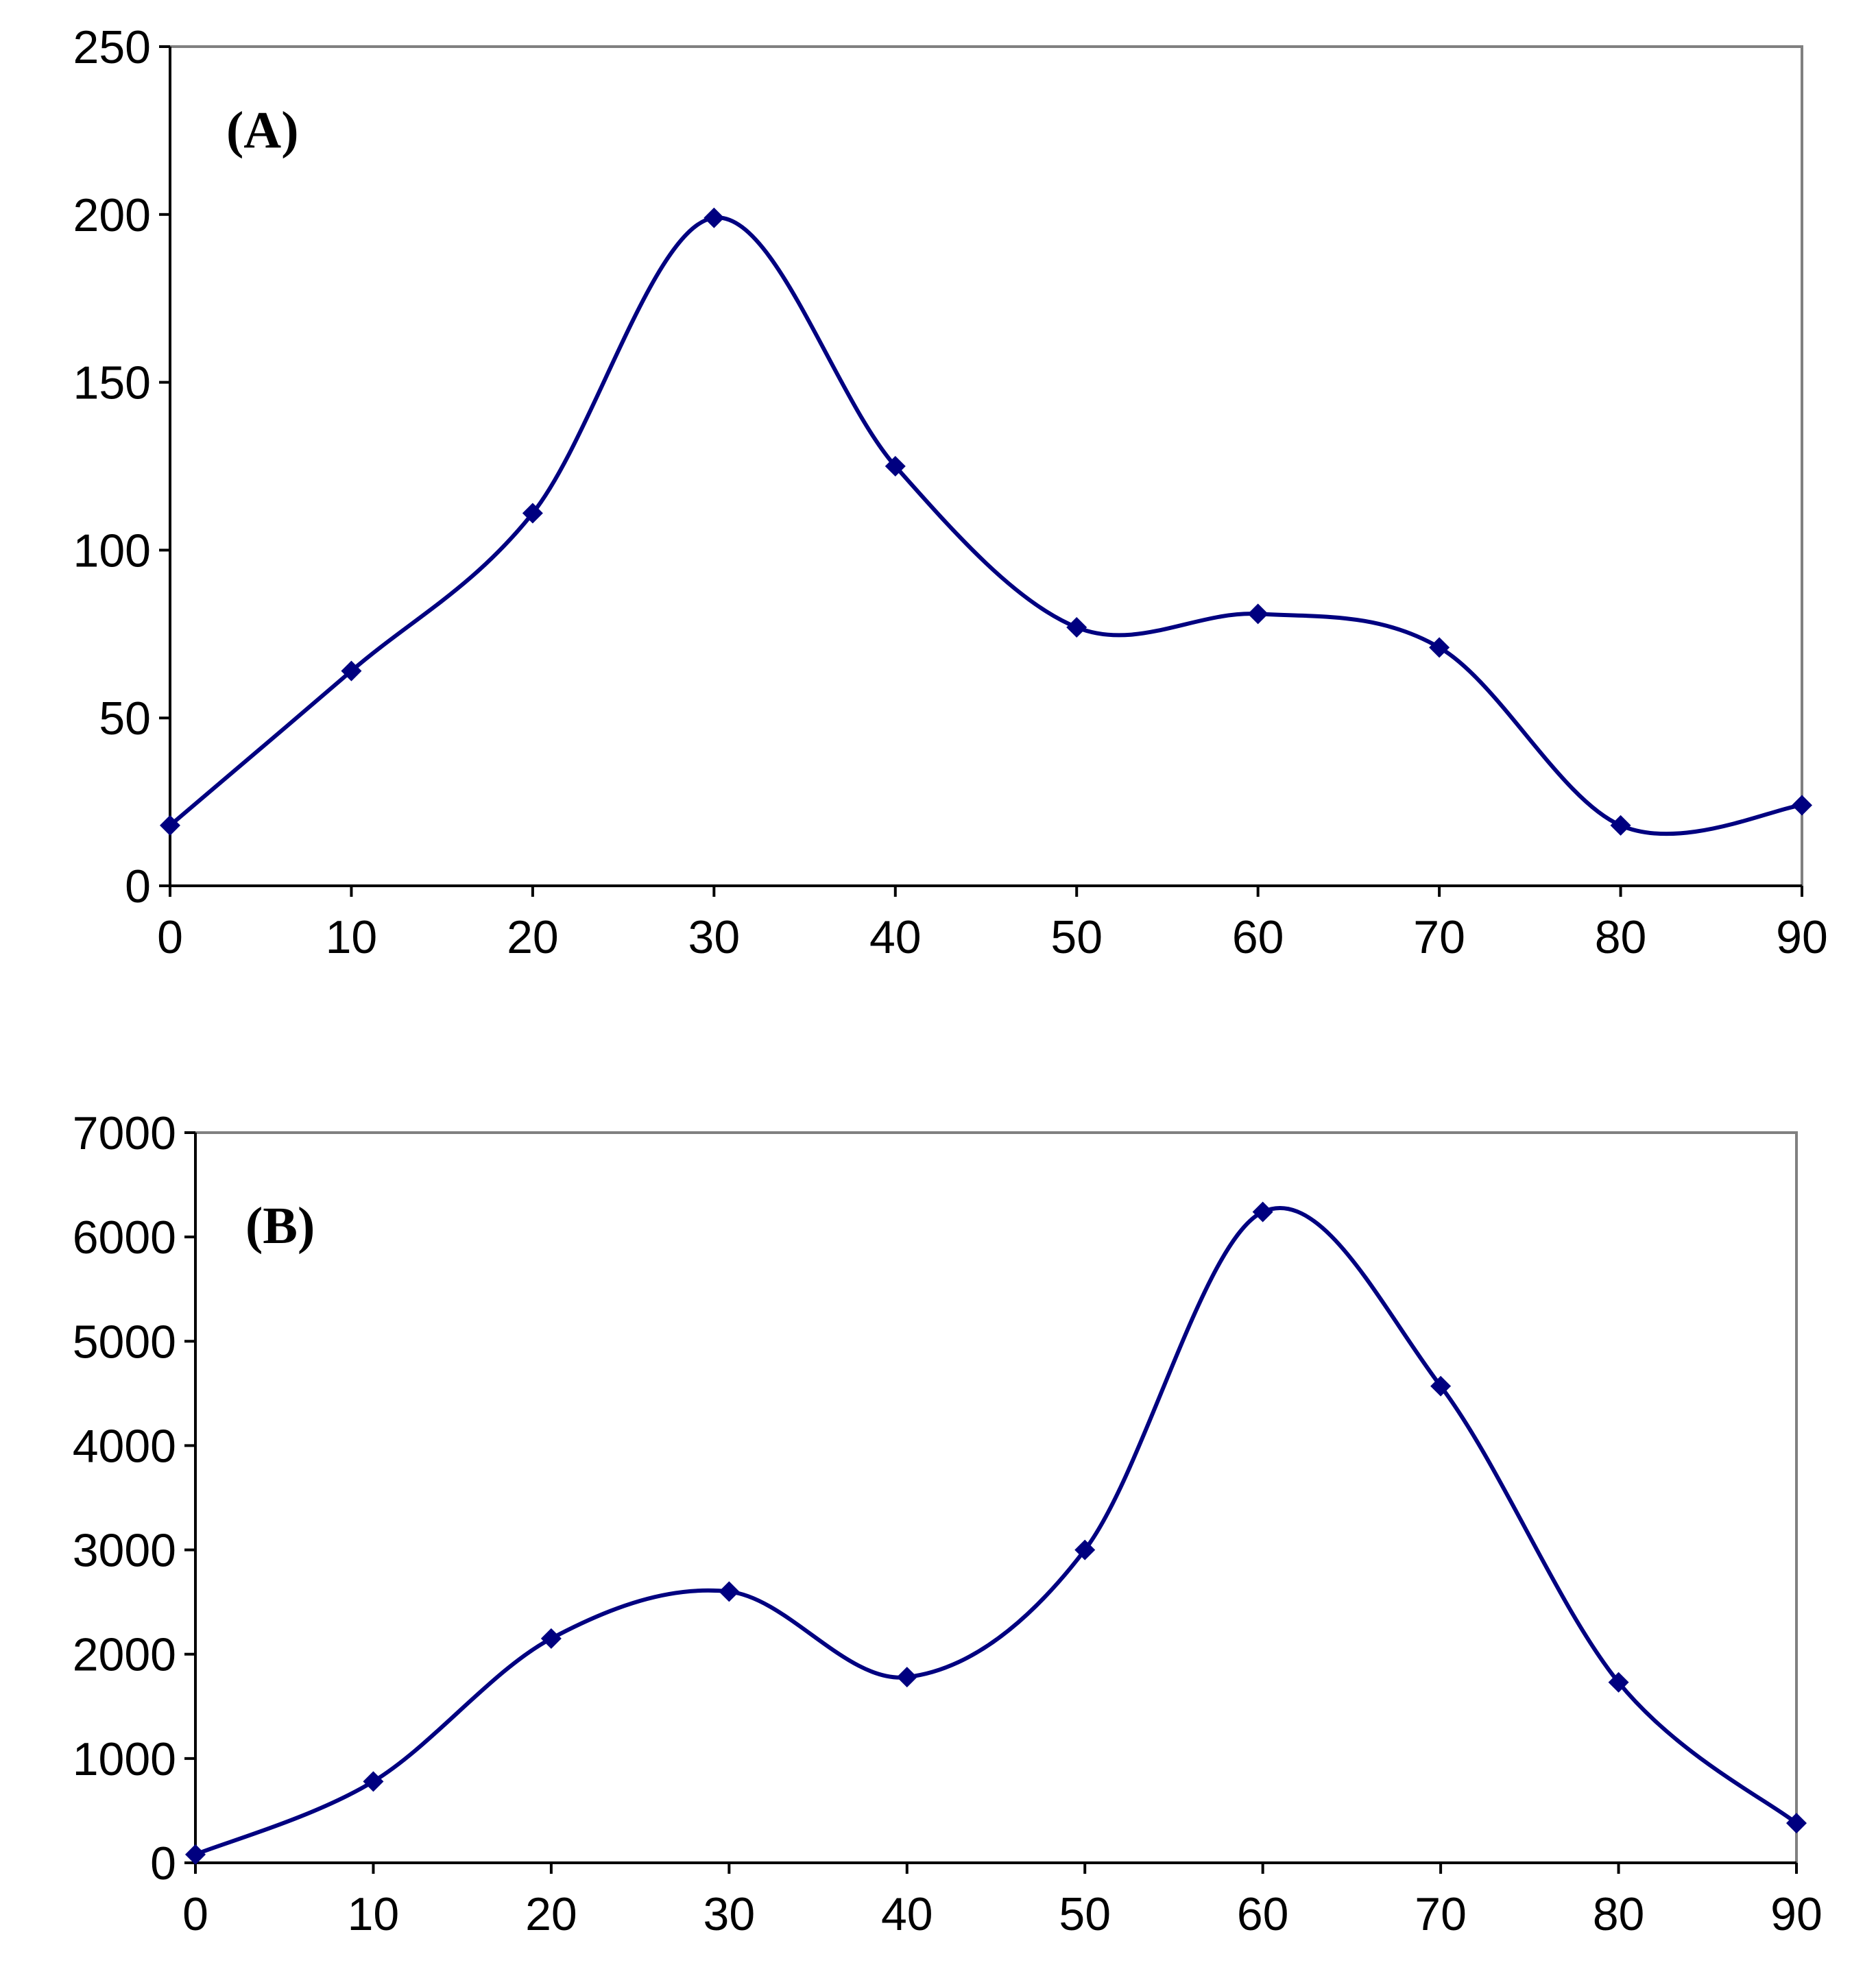  I want to click on y-tick-label: 5000, so click(124, 1342).